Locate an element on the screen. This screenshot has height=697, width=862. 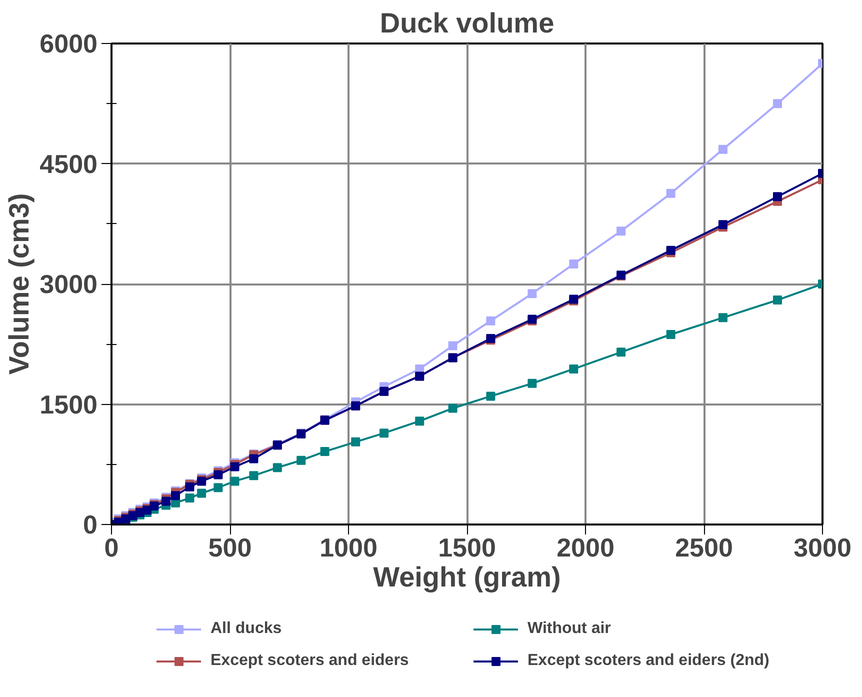
legend-label: All ducks is located at coordinates (246, 629).